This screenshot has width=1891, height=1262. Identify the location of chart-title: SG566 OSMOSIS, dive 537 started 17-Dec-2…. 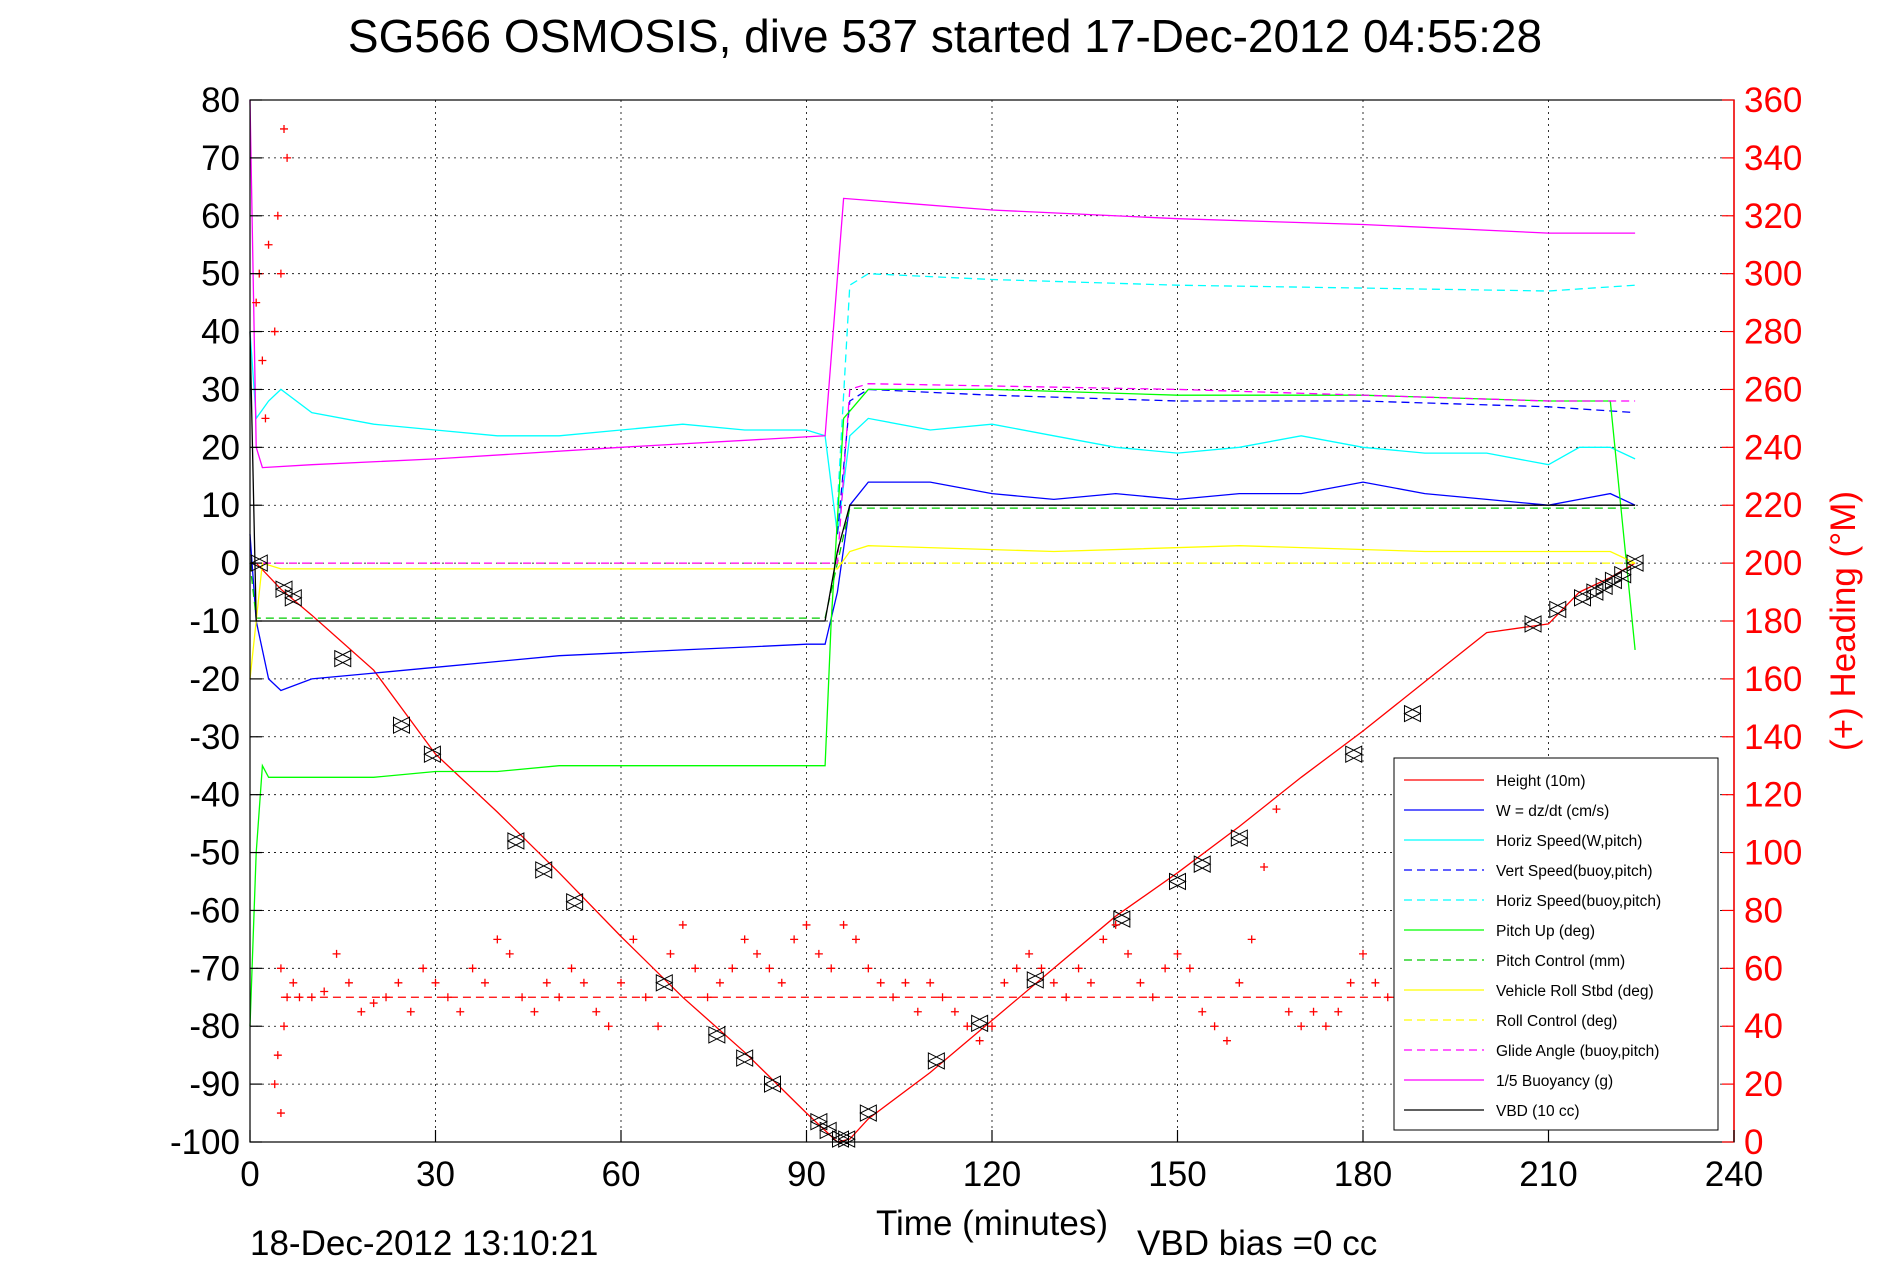
(945, 36).